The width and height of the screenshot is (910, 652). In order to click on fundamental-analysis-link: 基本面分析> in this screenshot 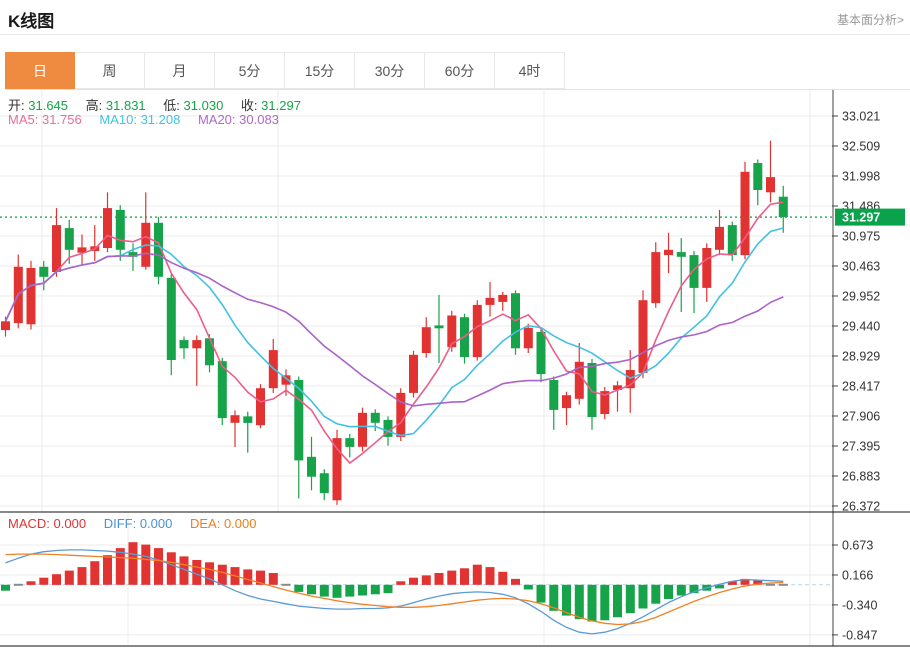, I will do `click(870, 20)`.